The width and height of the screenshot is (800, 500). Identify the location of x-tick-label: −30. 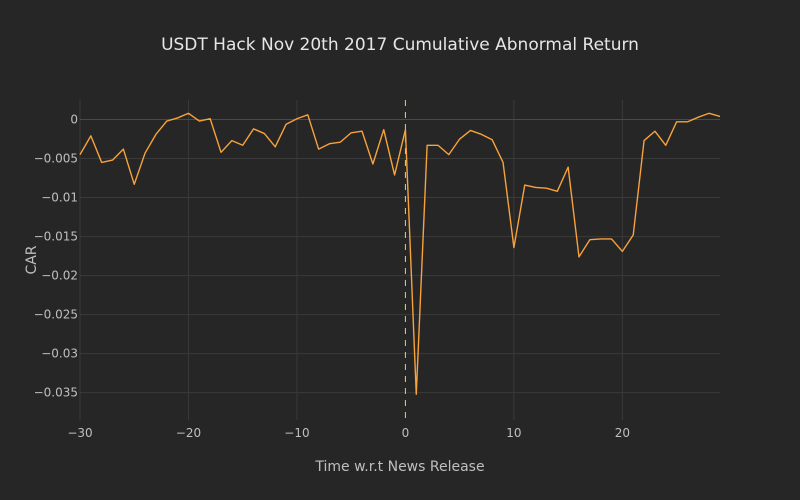
(79, 433).